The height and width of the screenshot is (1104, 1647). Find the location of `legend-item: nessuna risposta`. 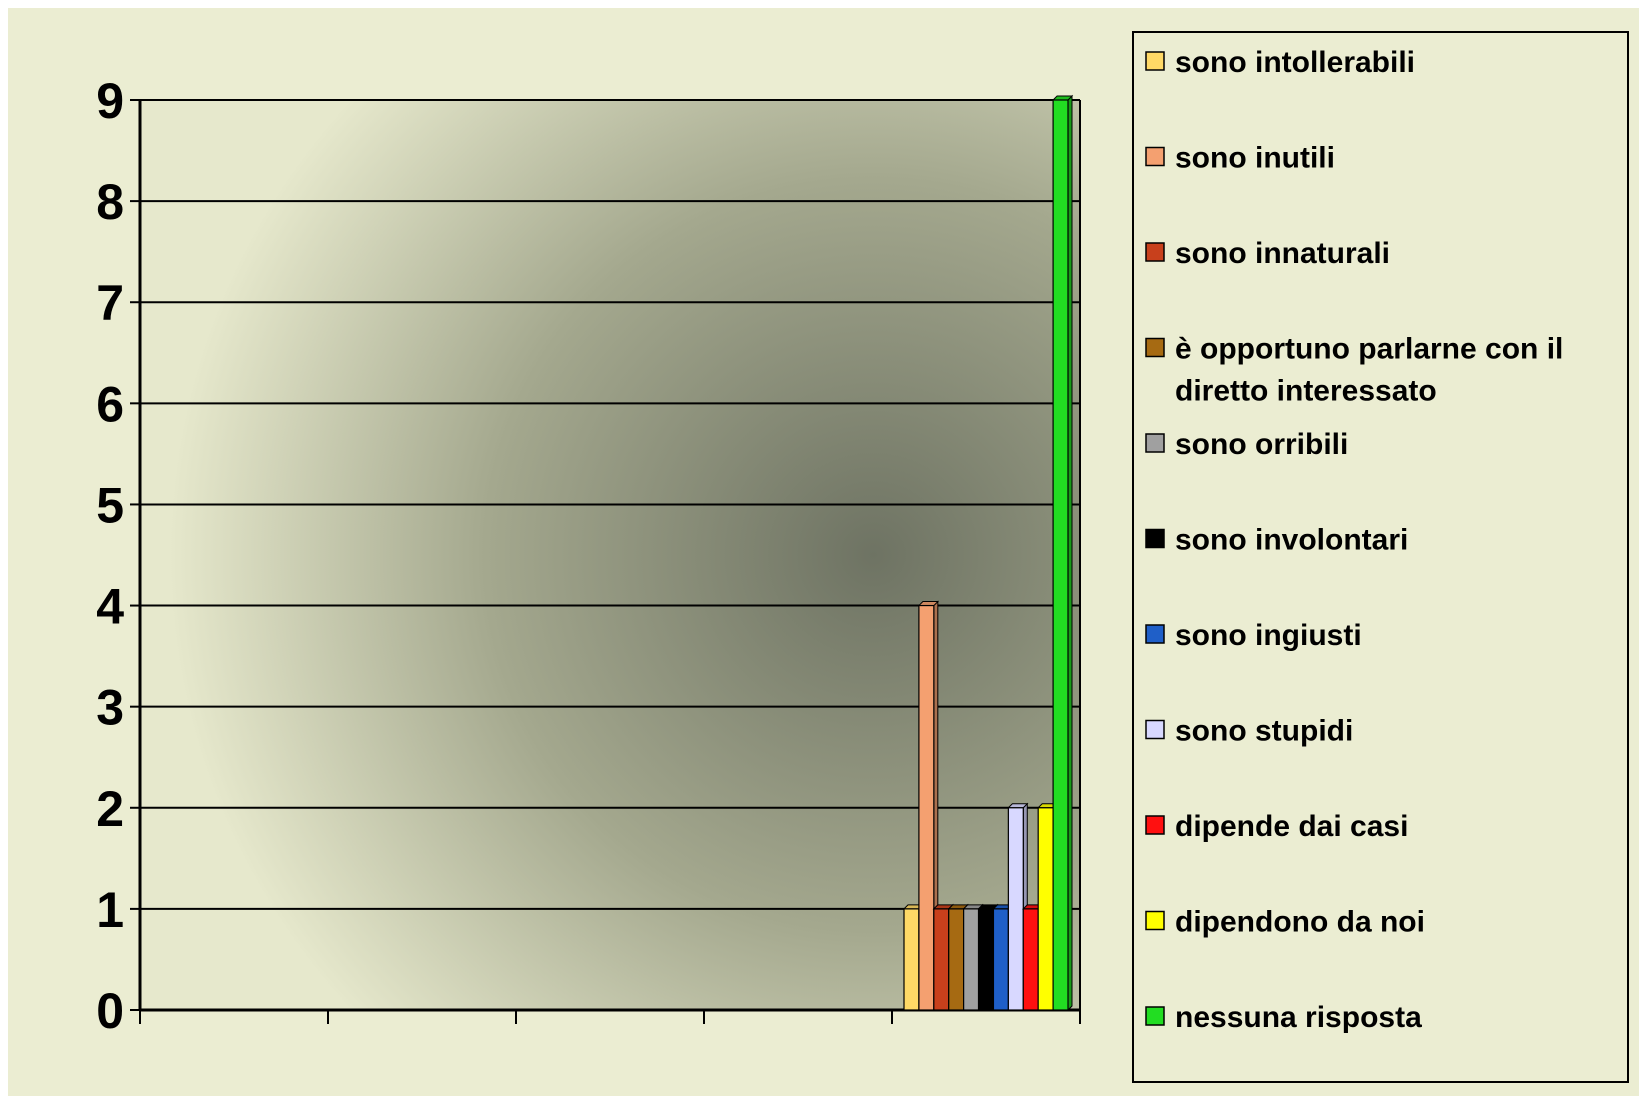

legend-item: nessuna risposta is located at coordinates (1283, 1017).